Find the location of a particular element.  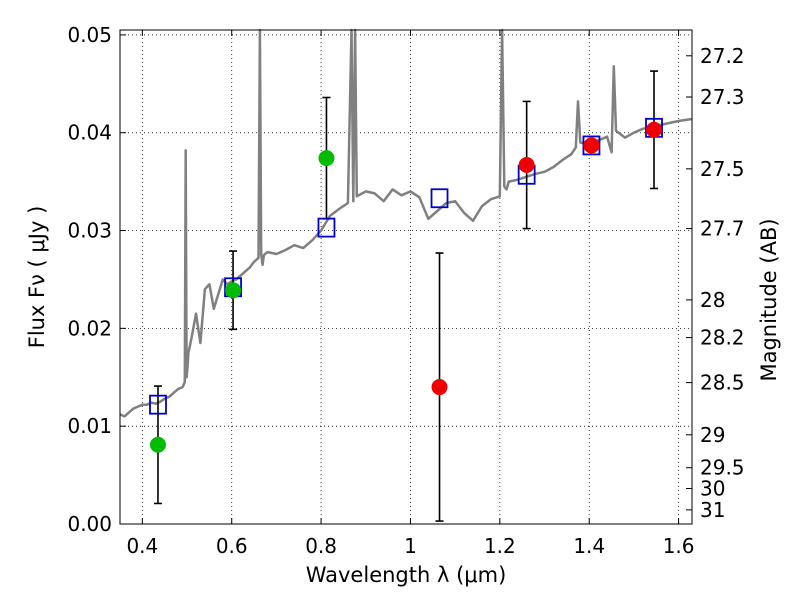

y-tick-label: 0.00 is located at coordinates (89, 524).